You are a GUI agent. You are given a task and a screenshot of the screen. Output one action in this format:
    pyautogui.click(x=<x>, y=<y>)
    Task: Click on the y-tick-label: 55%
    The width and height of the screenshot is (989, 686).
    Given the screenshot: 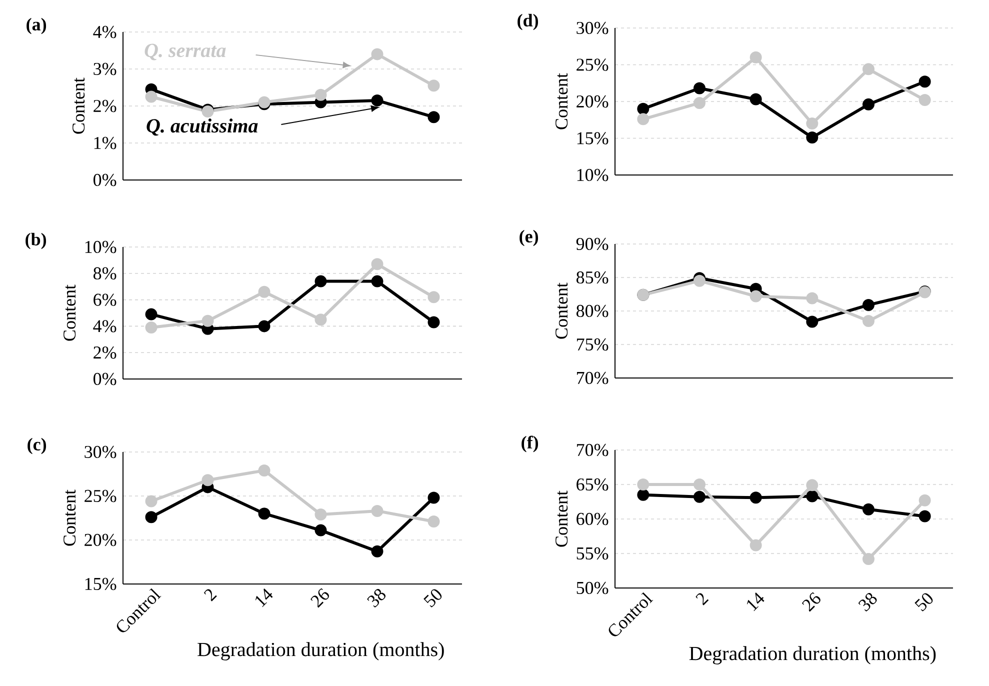 What is the action you would take?
    pyautogui.click(x=592, y=553)
    